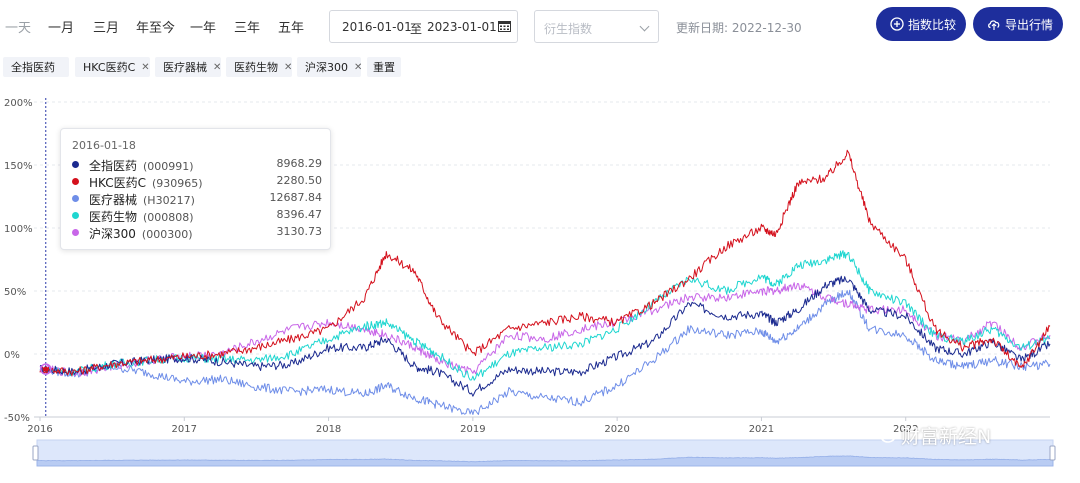 This screenshot has width=1080, height=483. What do you see at coordinates (932, 24) in the screenshot?
I see `index-compare-label: 指数比较` at bounding box center [932, 24].